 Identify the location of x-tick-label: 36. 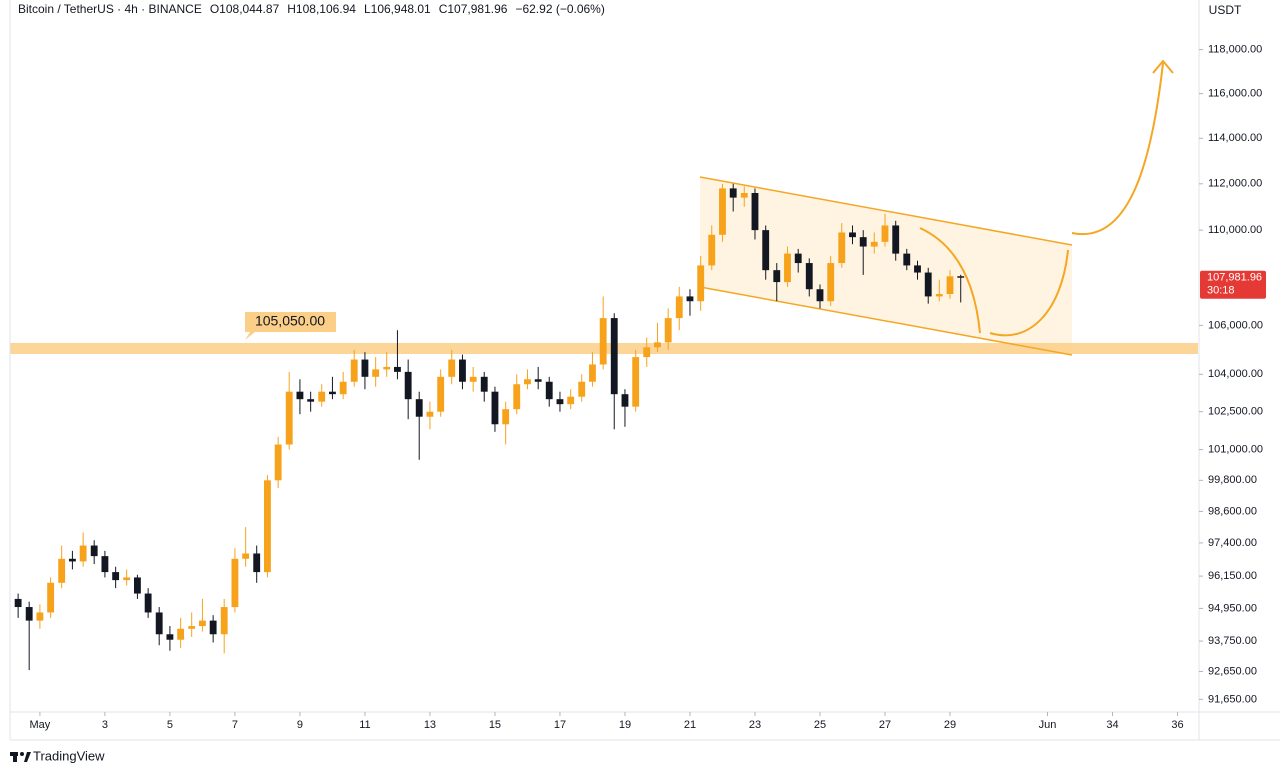
(1177, 725).